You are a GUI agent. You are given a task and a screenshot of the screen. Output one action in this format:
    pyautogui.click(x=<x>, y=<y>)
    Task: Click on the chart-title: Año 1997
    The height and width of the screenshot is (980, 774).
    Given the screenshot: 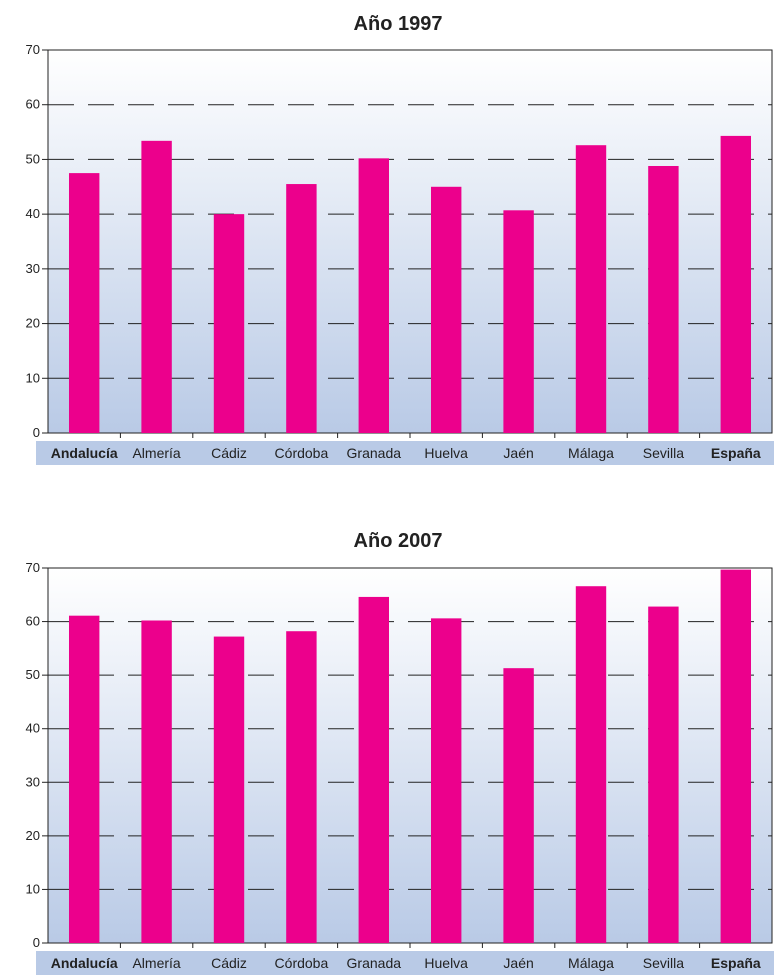 What is the action you would take?
    pyautogui.click(x=398, y=24)
    